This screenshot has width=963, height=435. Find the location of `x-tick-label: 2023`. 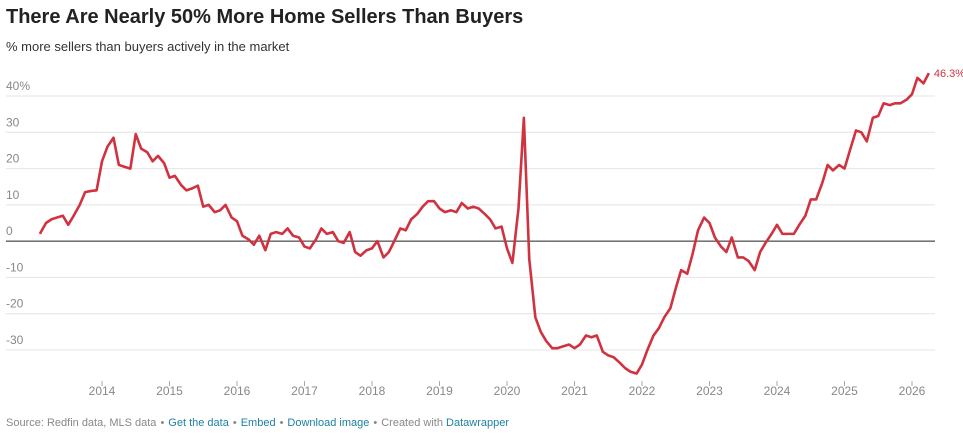

x-tick-label: 2023 is located at coordinates (709, 391).